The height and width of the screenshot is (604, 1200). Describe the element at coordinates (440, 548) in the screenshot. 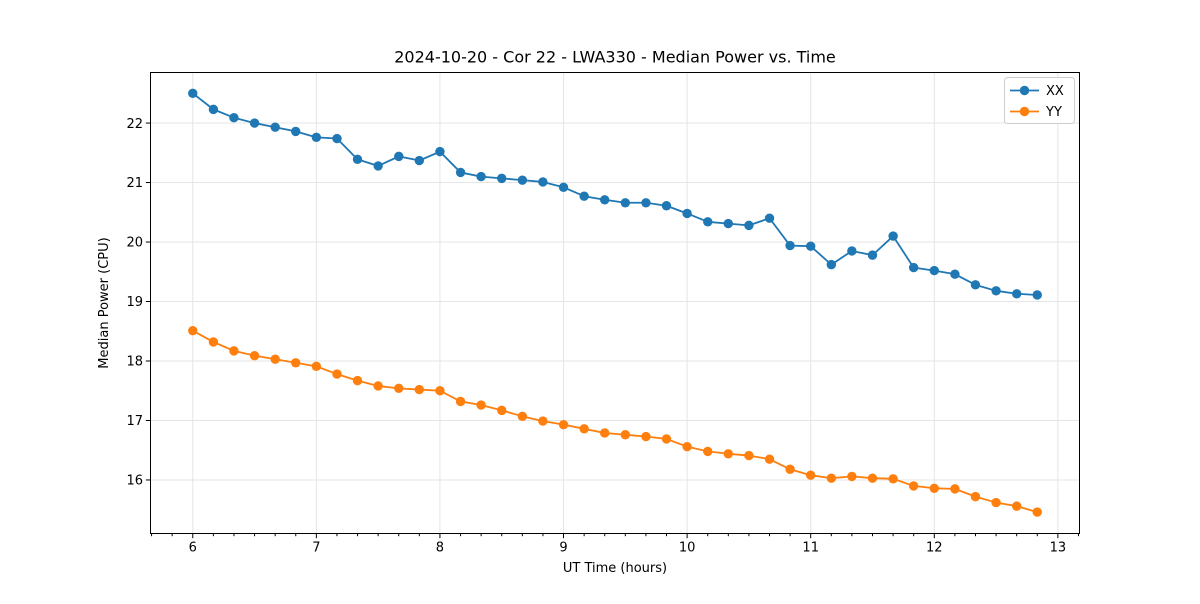

I see `x-tick-label: 8` at that location.